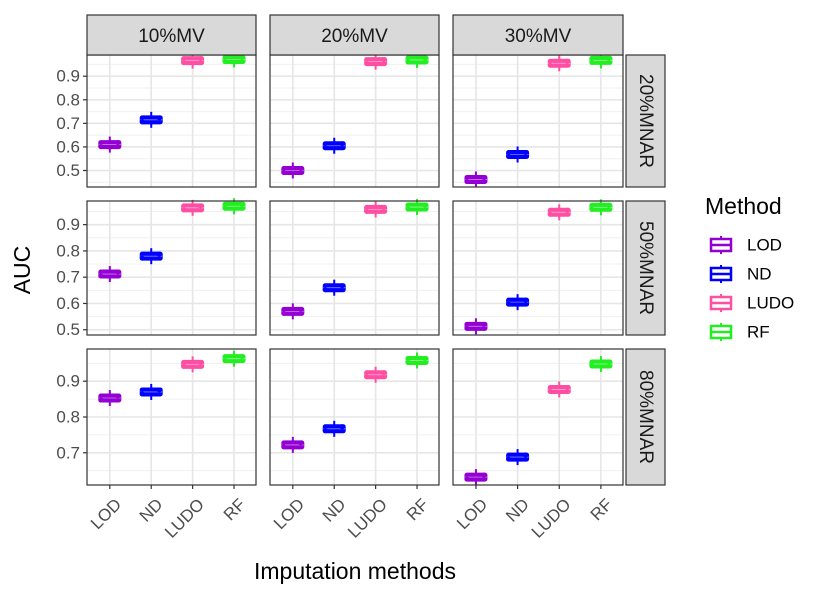  Describe the element at coordinates (68, 250) in the screenshot. I see `y-tick-label: 0.8` at that location.